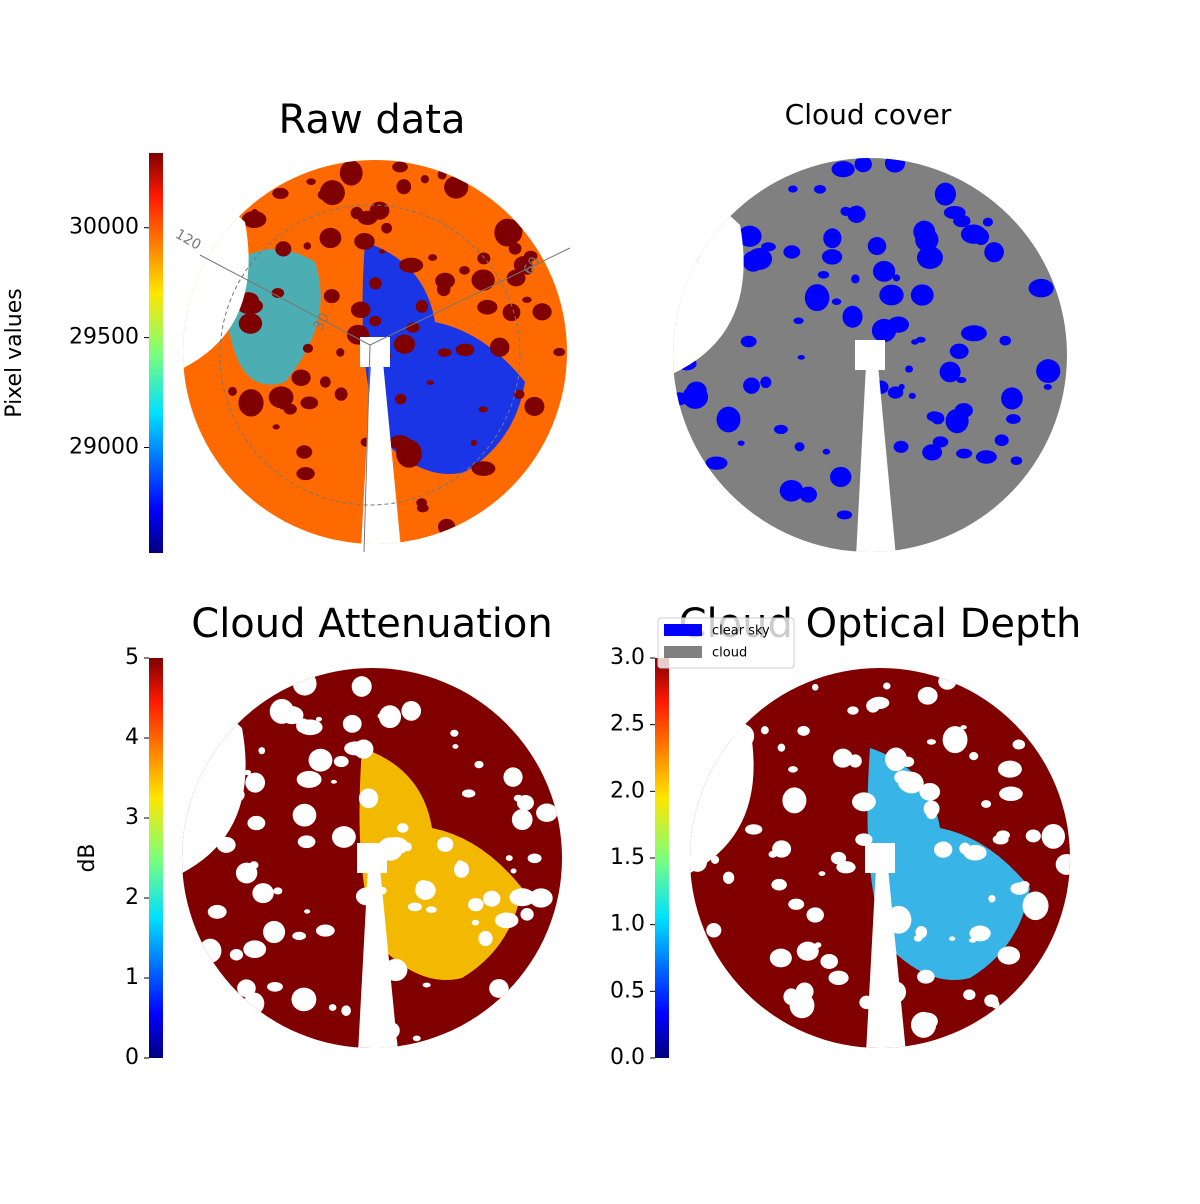 This screenshot has height=1204, width=1200. I want to click on legend: clear sky cloud, so click(726, 643).